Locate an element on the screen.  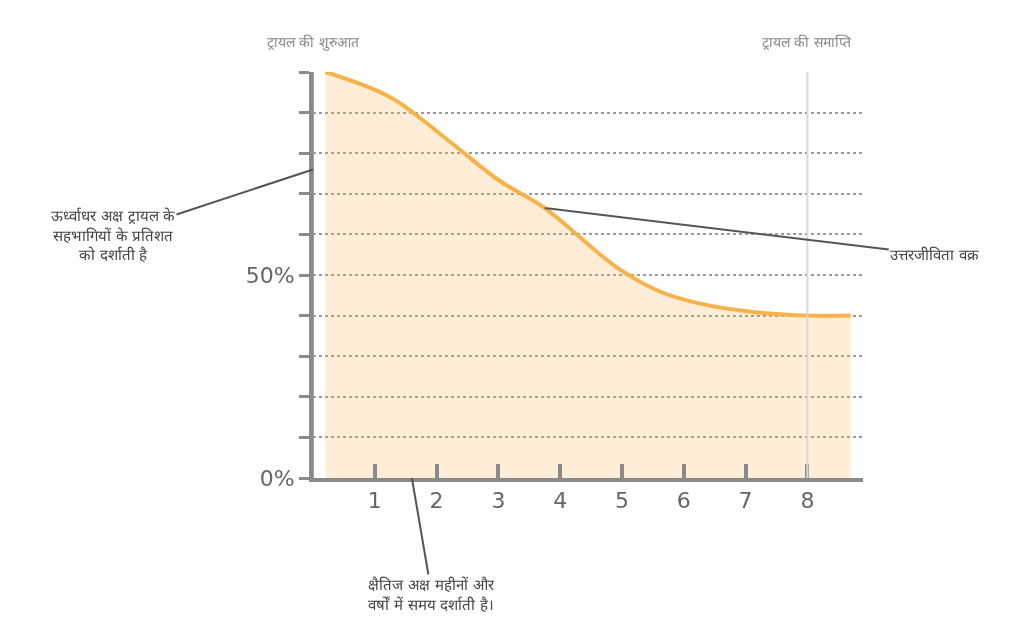
annotation: ऊर्ध्वाधर अक्ष ट्रायल के सहभागियों के प्रतिशत को दर्शाती है is located at coordinates (113, 235).